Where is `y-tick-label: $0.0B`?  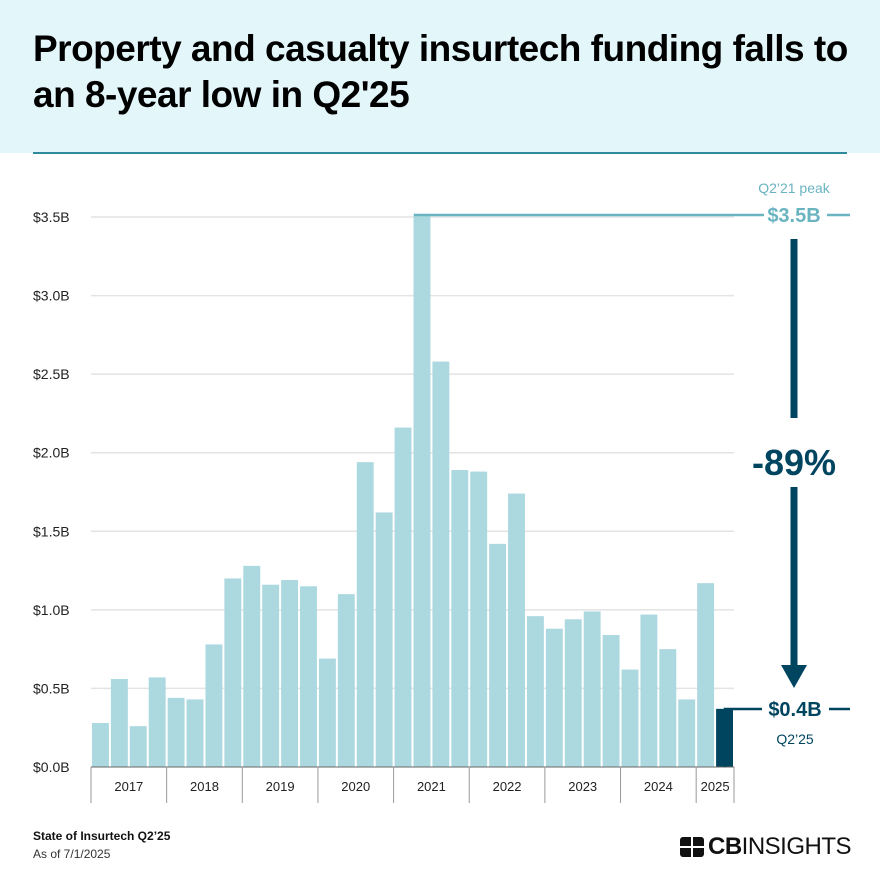 y-tick-label: $0.0B is located at coordinates (51, 767).